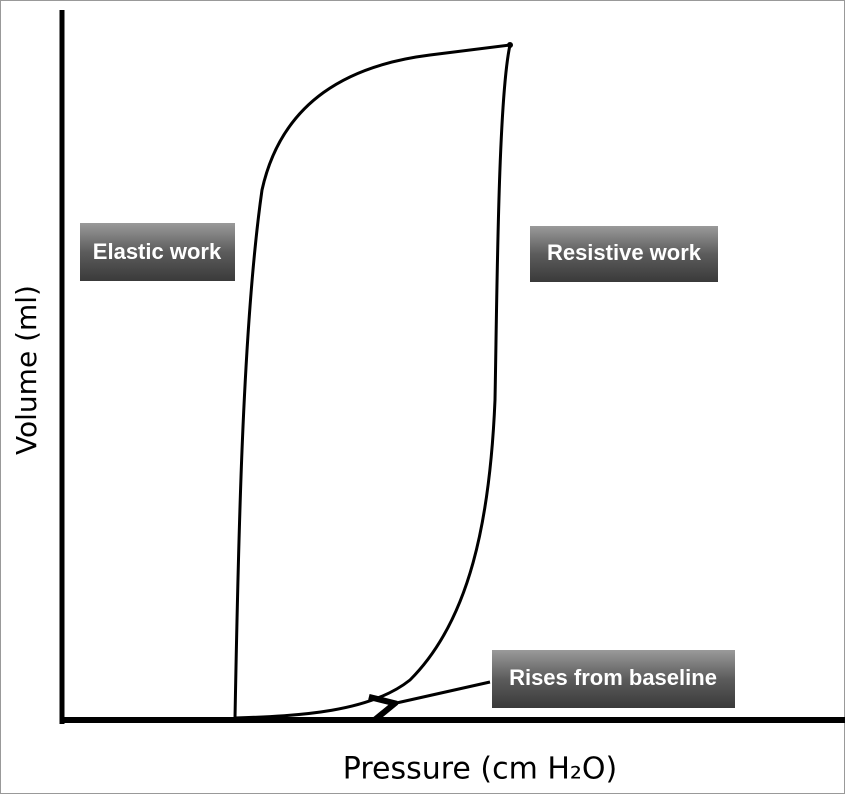 Image resolution: width=845 pixels, height=794 pixels. I want to click on resistive-label: Resistive work, so click(624, 252).